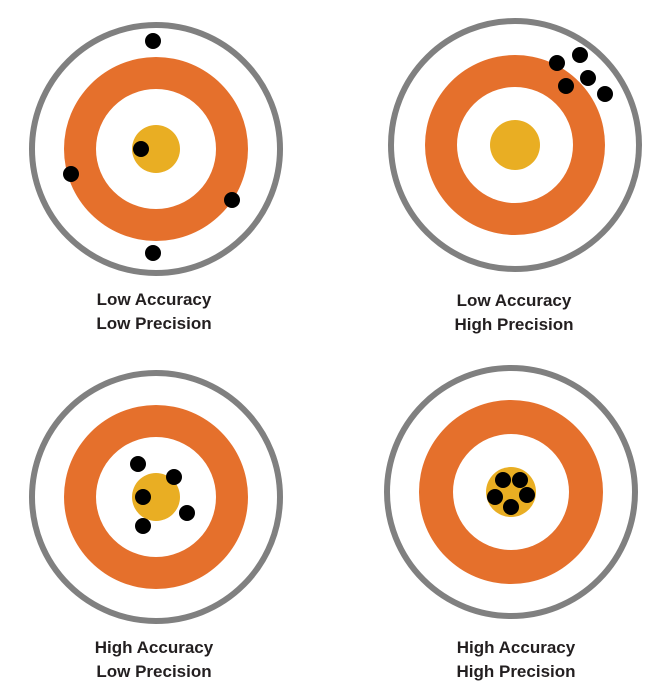 The width and height of the screenshot is (654, 698). What do you see at coordinates (516, 671) in the screenshot?
I see `target-4-precision-label: High Precision` at bounding box center [516, 671].